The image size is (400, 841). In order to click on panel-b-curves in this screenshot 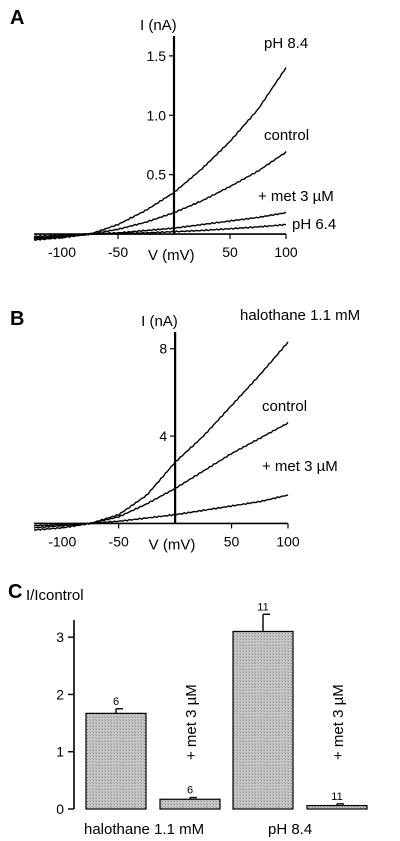, I will do `click(161, 436)`.